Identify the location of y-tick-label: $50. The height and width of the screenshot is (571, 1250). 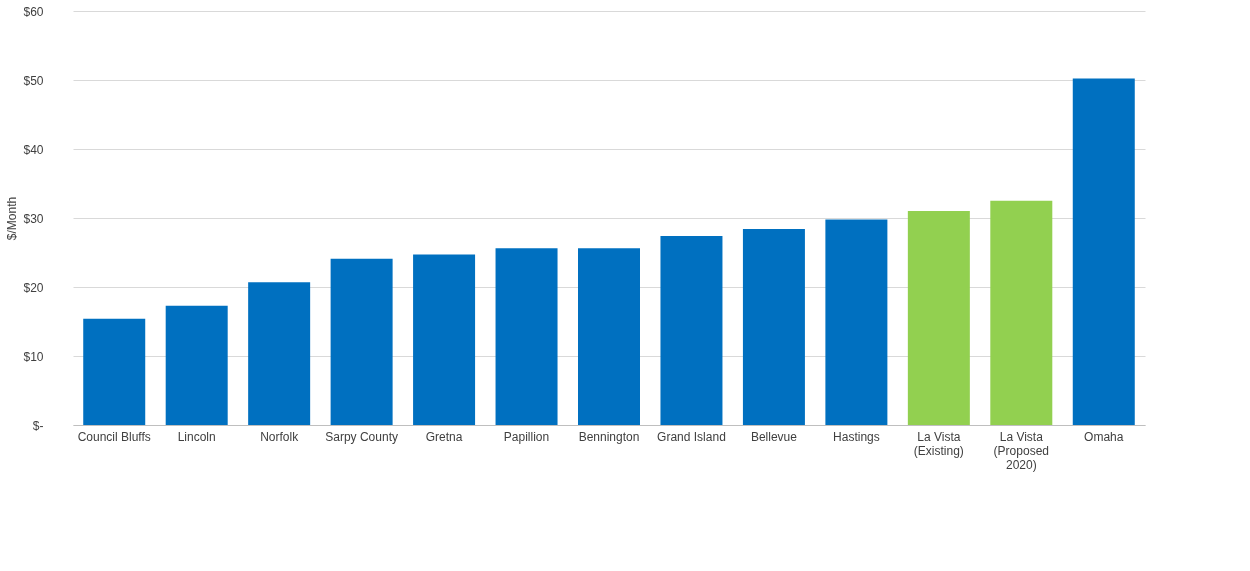
(33, 80).